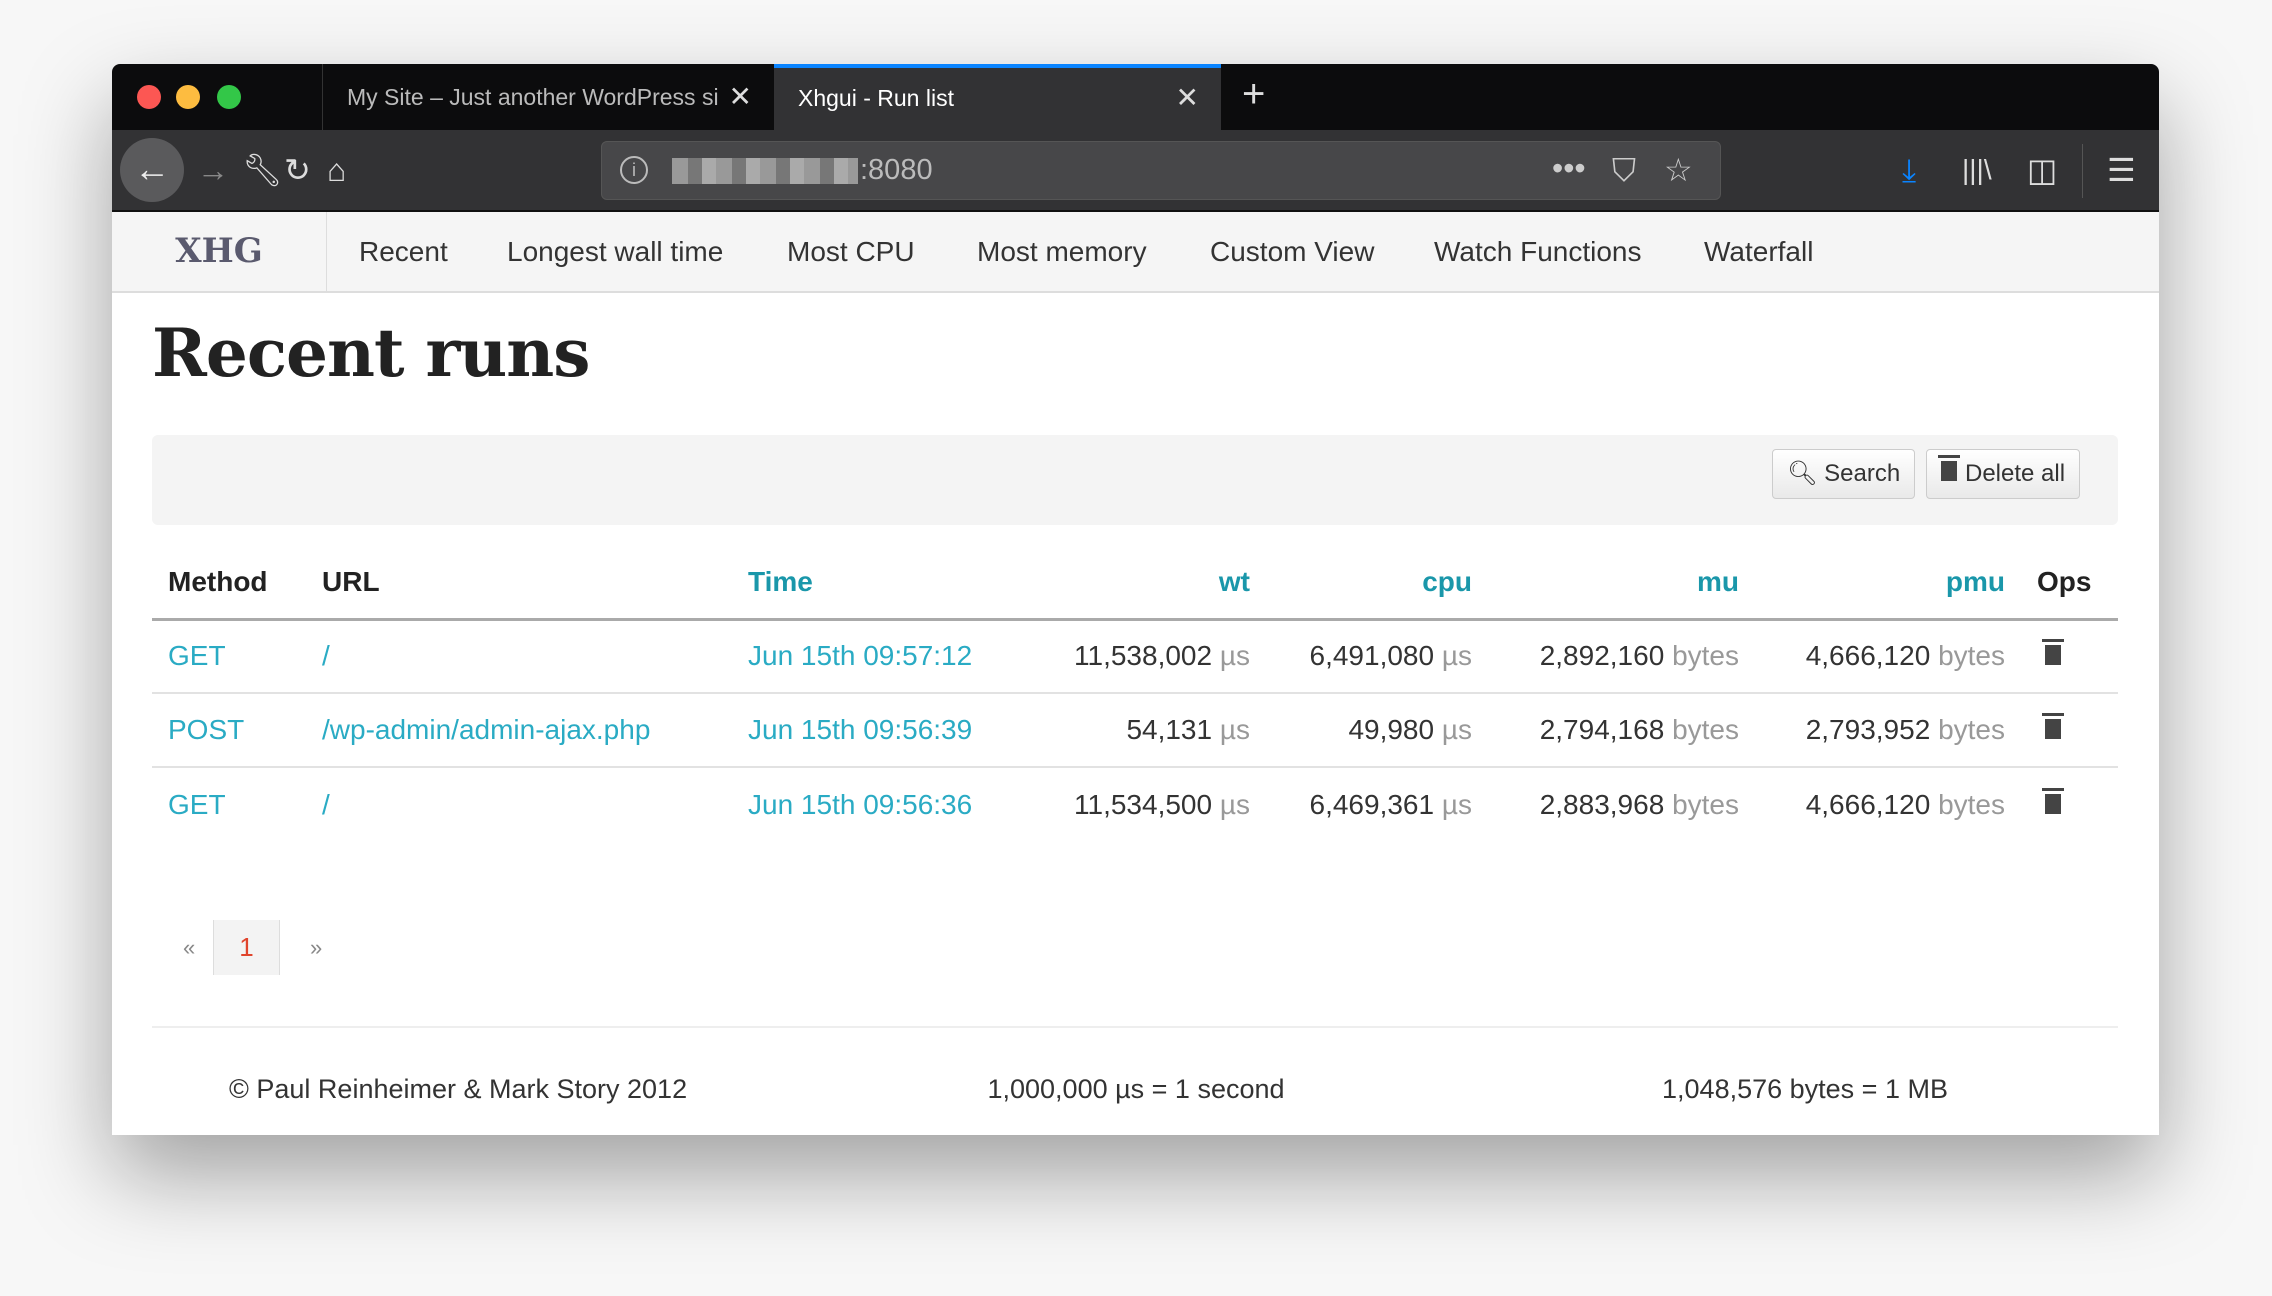 The height and width of the screenshot is (1296, 2272). What do you see at coordinates (1372, 656) in the screenshot?
I see `cpu-value: 6,491,080` at bounding box center [1372, 656].